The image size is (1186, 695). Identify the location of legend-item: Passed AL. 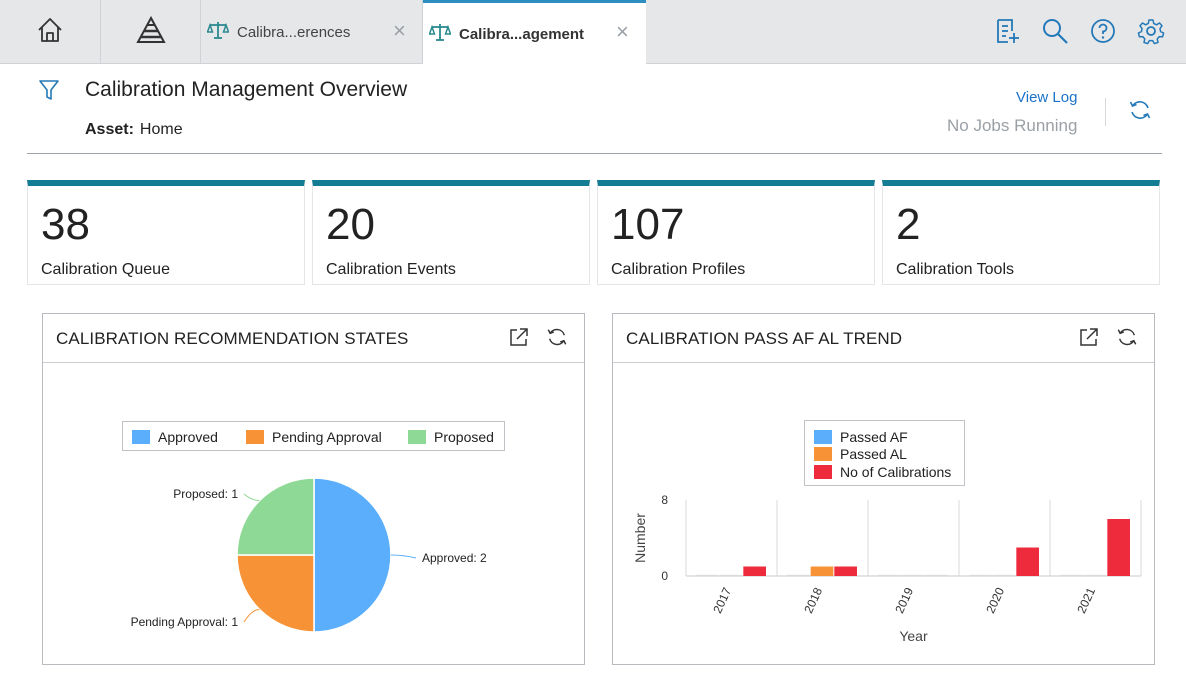
(860, 454).